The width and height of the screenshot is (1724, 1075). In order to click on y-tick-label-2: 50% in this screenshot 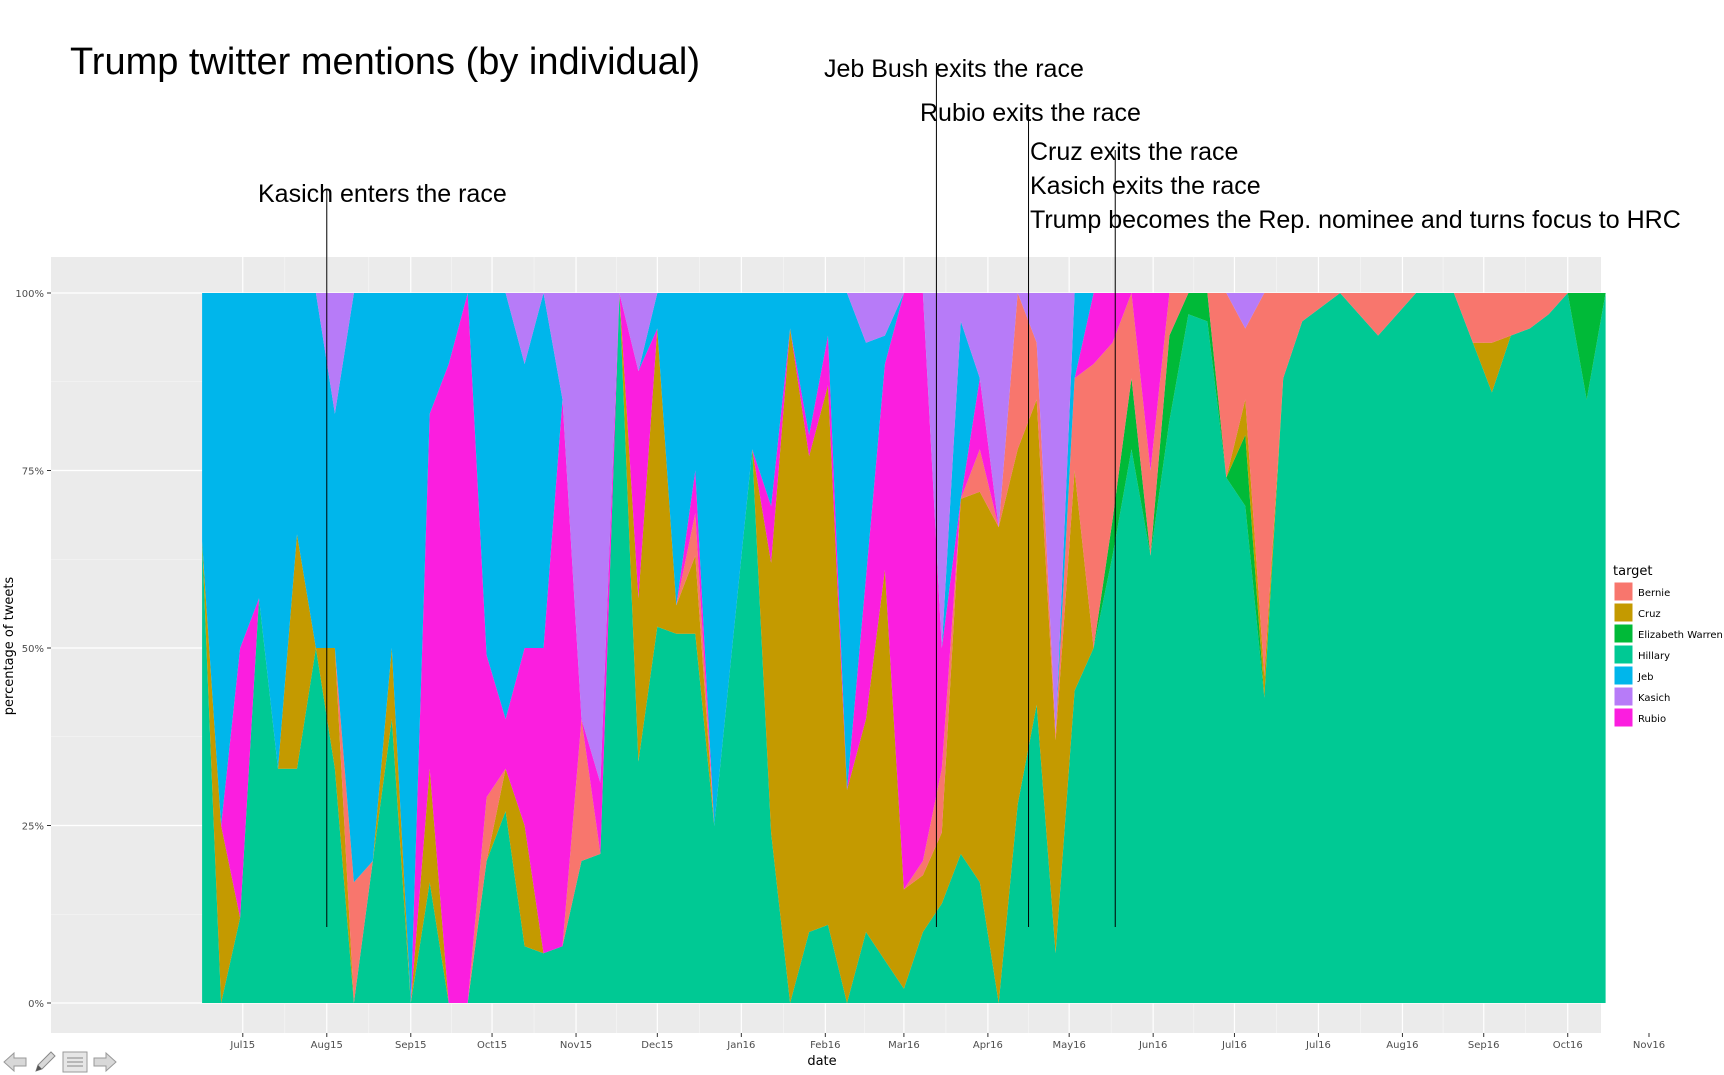, I will do `click(33, 649)`.